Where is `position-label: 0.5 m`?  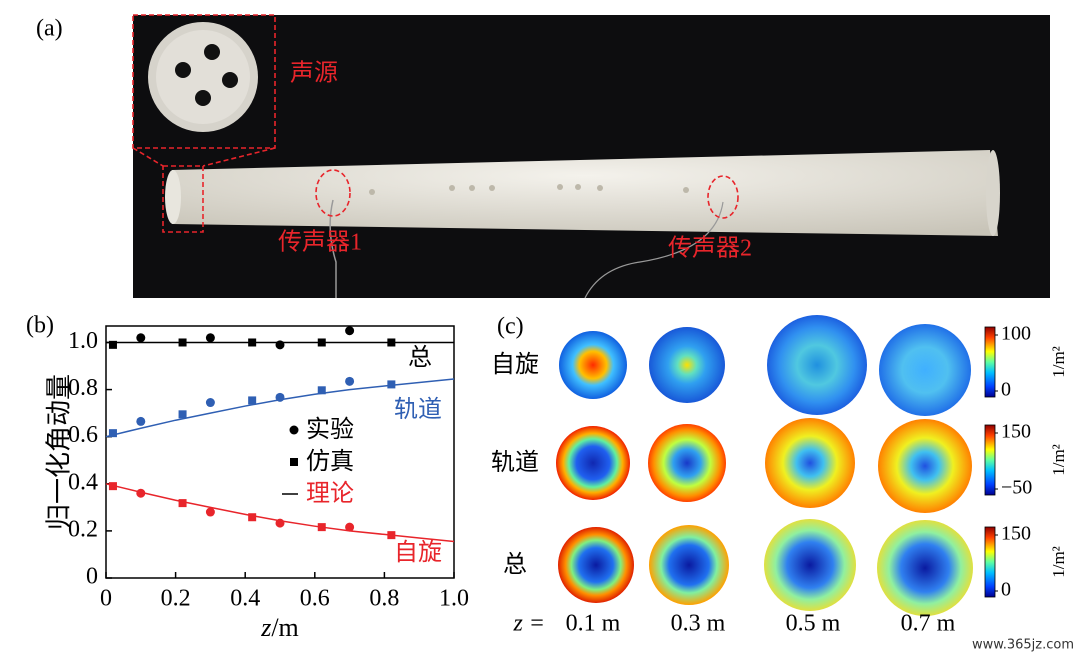
position-label: 0.5 m is located at coordinates (813, 624).